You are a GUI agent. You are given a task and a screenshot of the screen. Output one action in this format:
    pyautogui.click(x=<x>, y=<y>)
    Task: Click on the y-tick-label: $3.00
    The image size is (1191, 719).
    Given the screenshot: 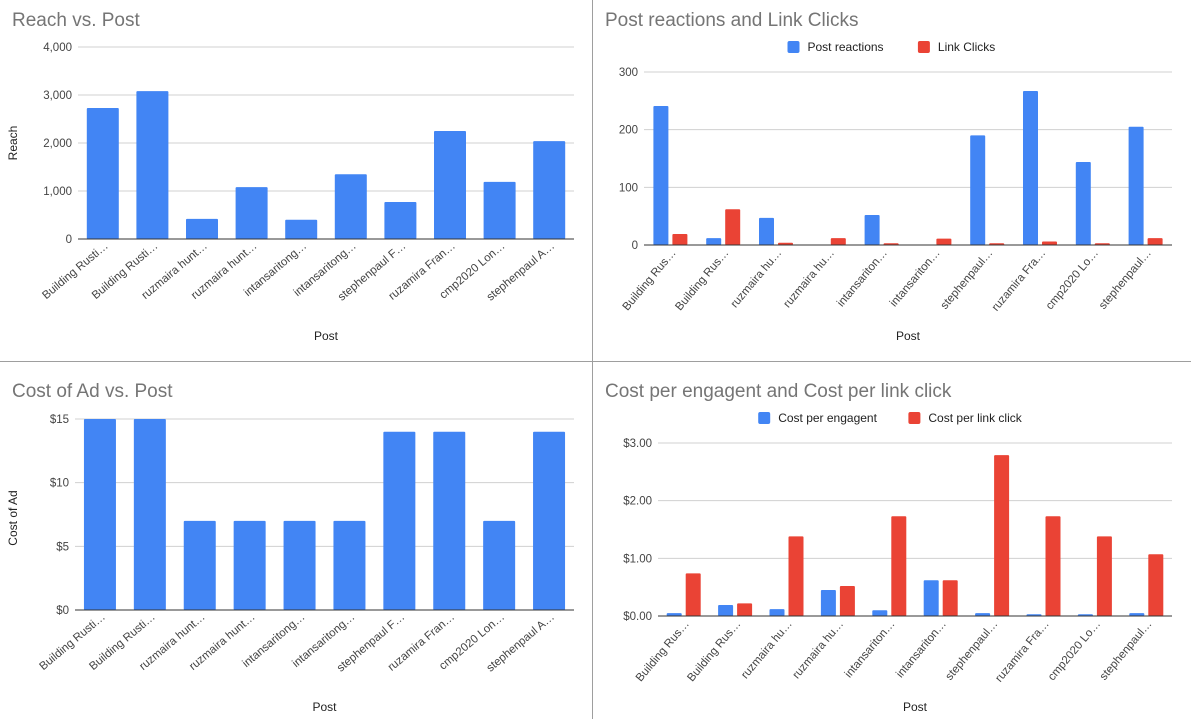 What is the action you would take?
    pyautogui.click(x=637, y=444)
    